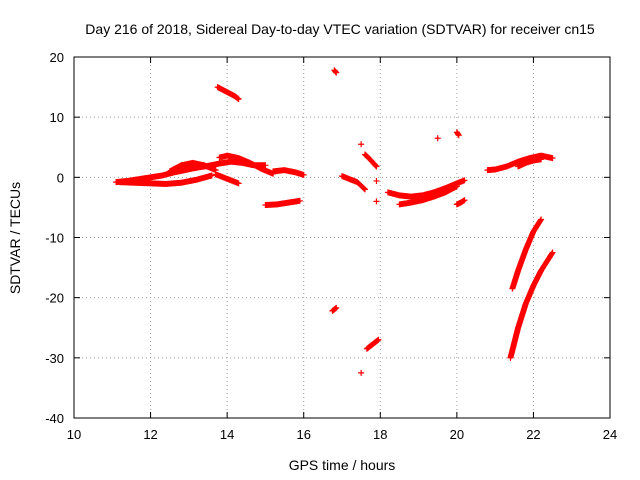 This screenshot has width=640, height=480. I want to click on series-arc-21-steep-b, so click(531, 305).